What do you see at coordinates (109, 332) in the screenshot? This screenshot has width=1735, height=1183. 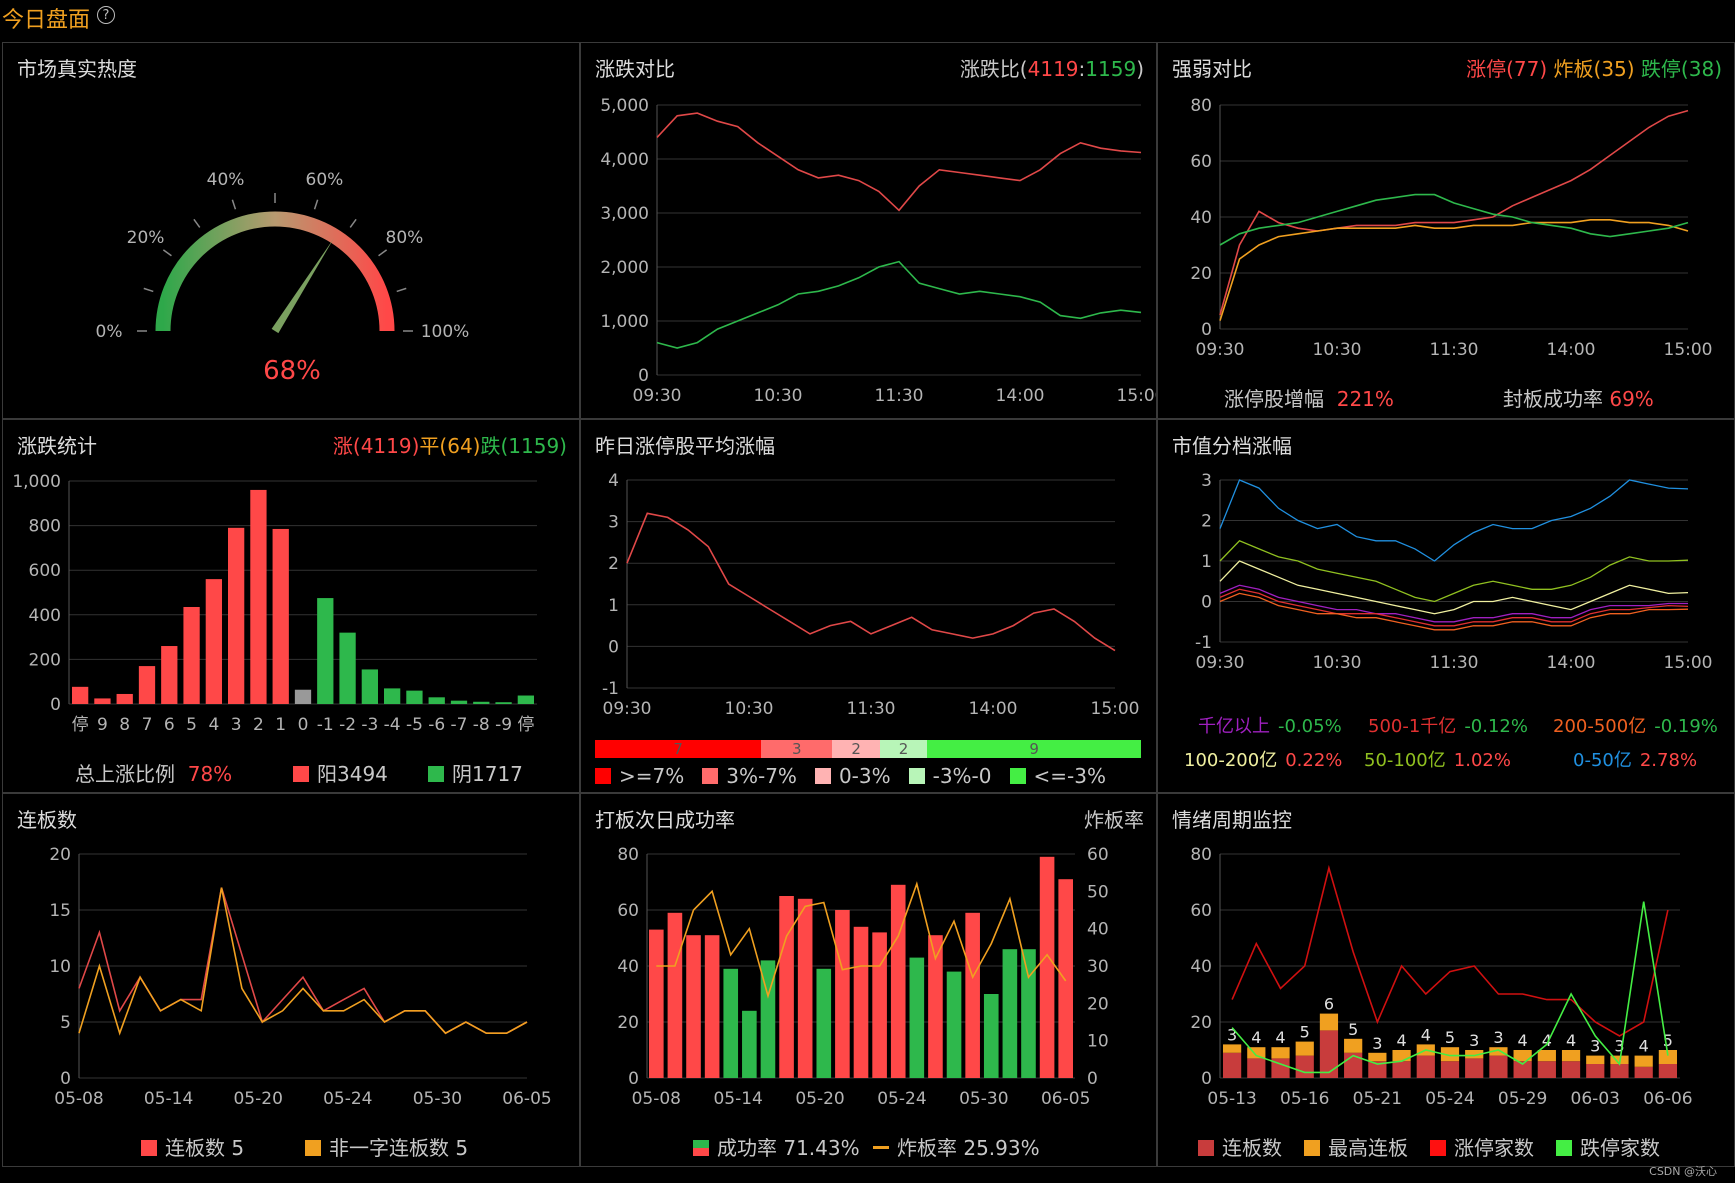 I see `gauge-scale-label: 0%` at bounding box center [109, 332].